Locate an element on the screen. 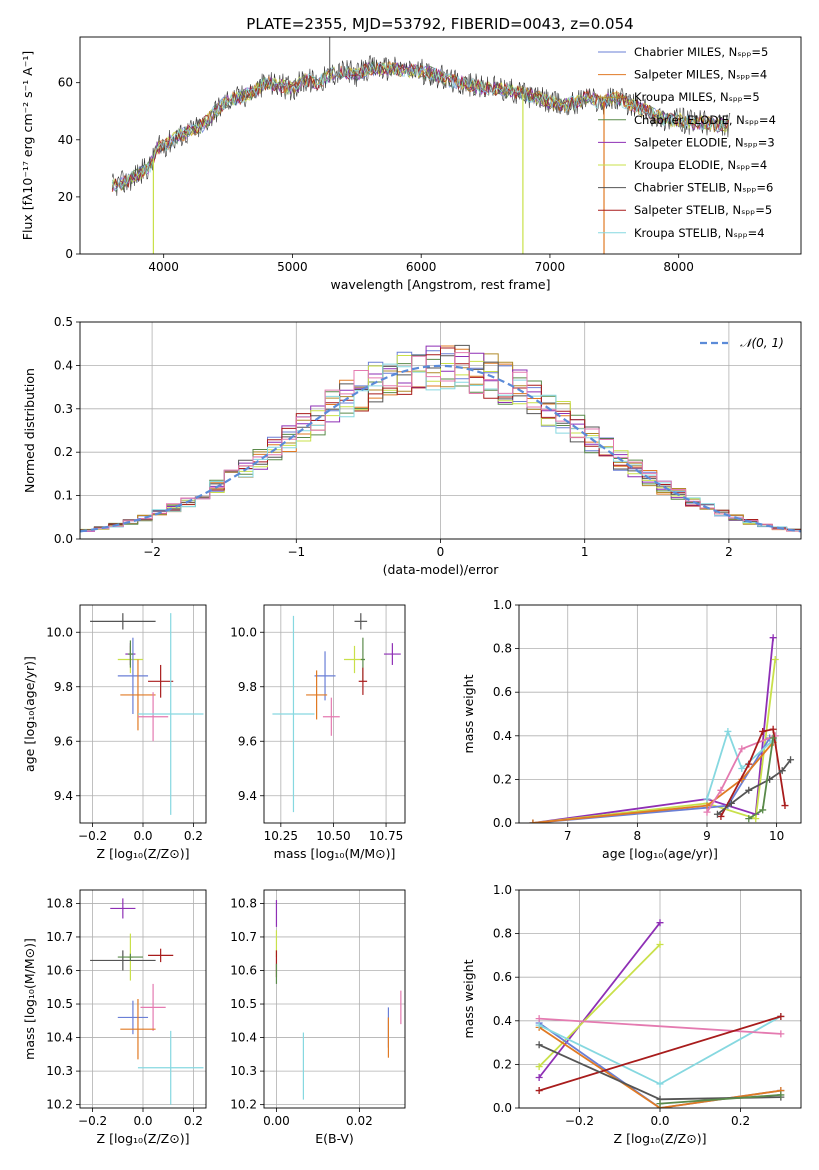 The height and width of the screenshot is (1170, 819). model-spectrum-kroupa_miles is located at coordinates (420, 127).